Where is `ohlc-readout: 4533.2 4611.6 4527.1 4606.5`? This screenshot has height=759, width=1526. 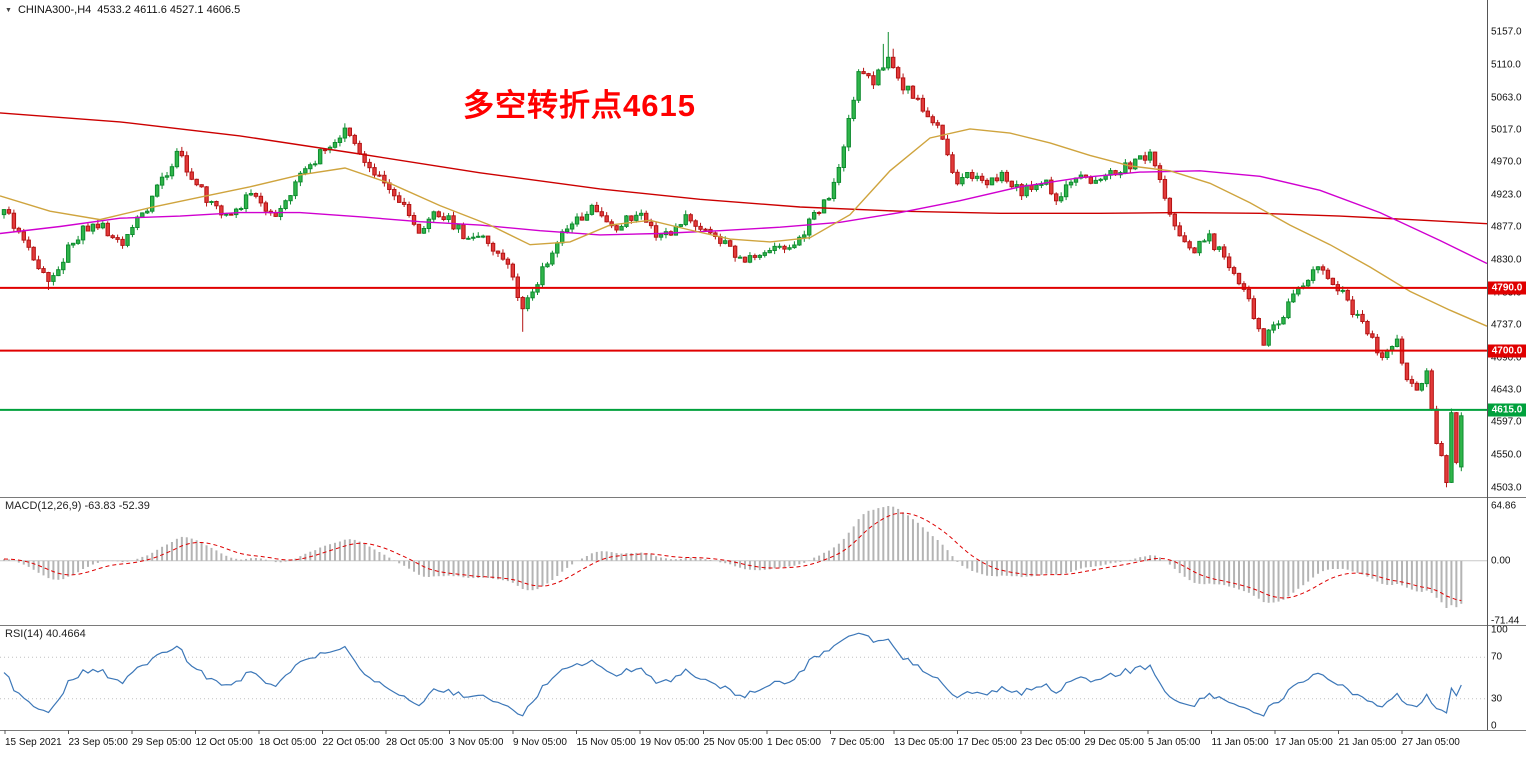 ohlc-readout: 4533.2 4611.6 4527.1 4606.5 is located at coordinates (169, 10).